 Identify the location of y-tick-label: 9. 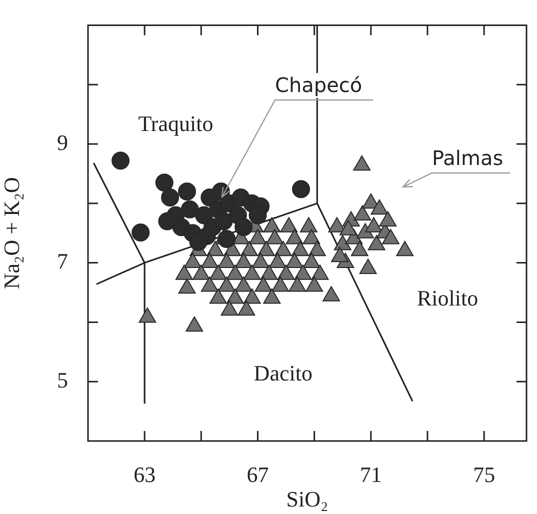
(62, 142).